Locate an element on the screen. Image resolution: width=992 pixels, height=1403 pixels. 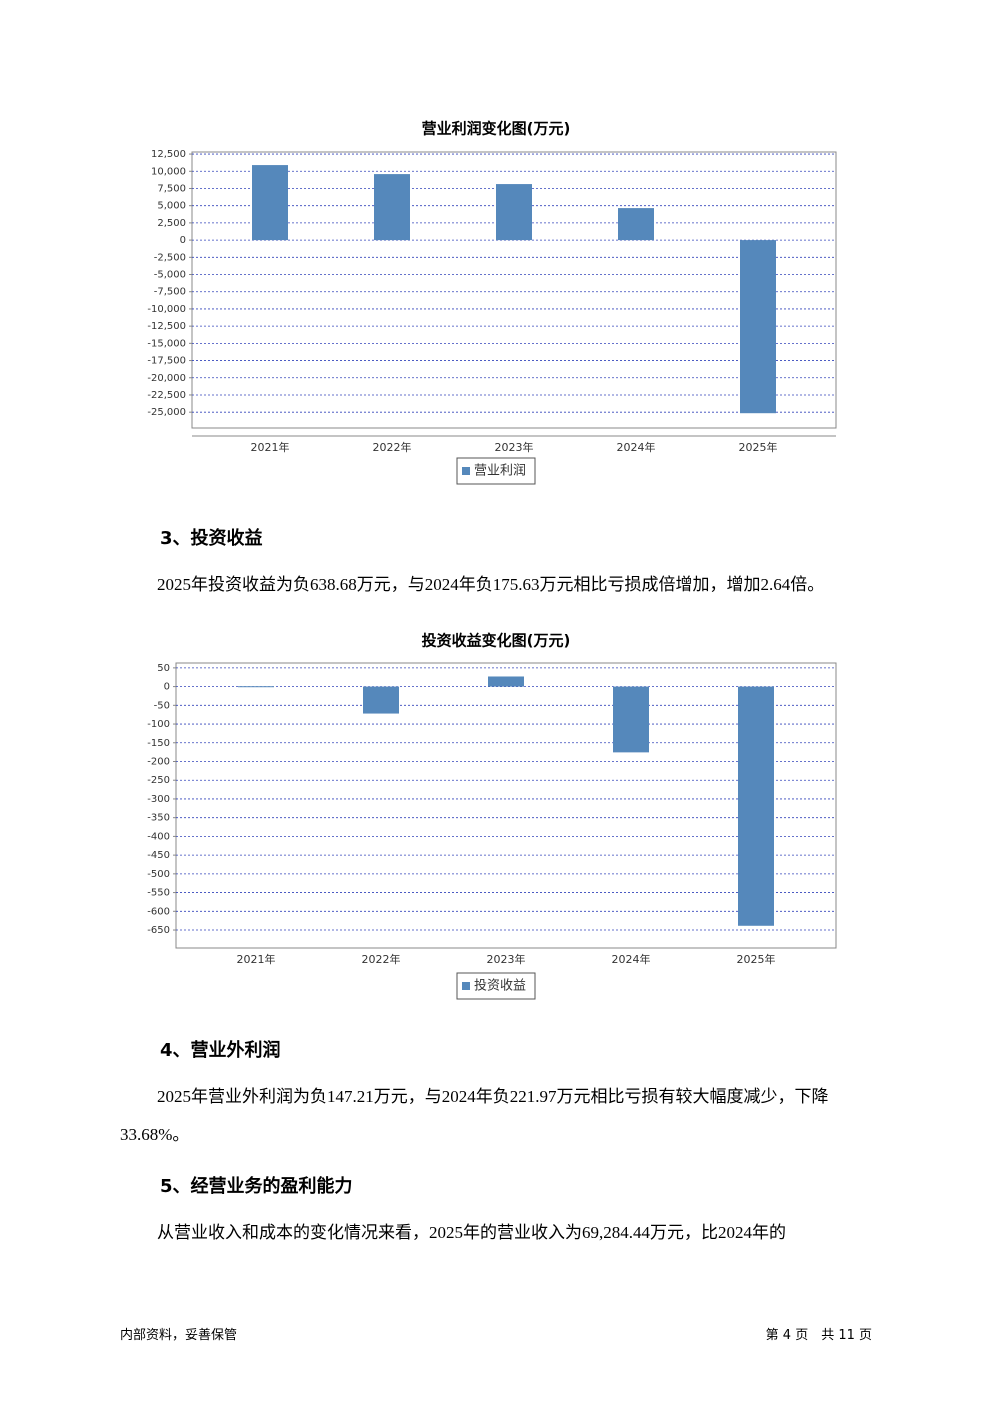
y-tick-label: -50 is located at coordinates (162, 705).